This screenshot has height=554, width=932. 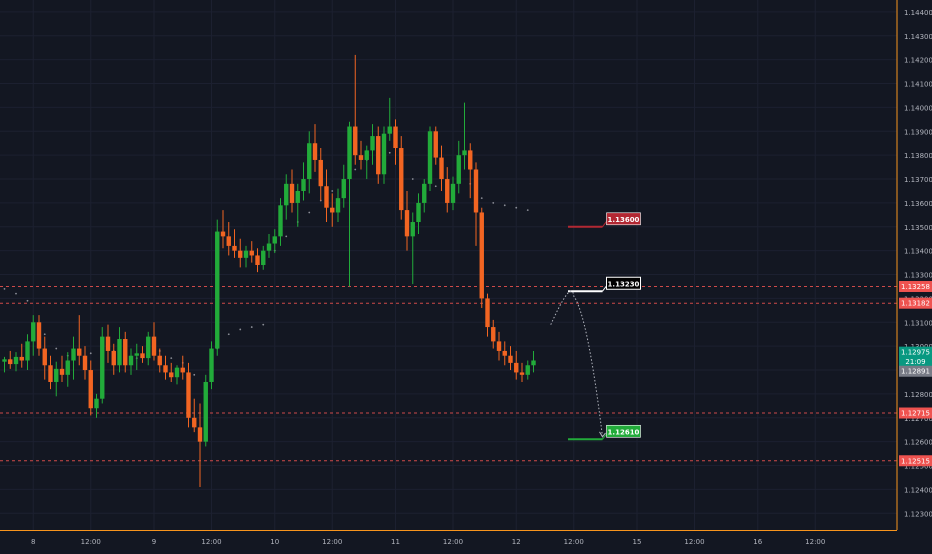 I want to click on time-tick-label: 9, so click(x=154, y=542).